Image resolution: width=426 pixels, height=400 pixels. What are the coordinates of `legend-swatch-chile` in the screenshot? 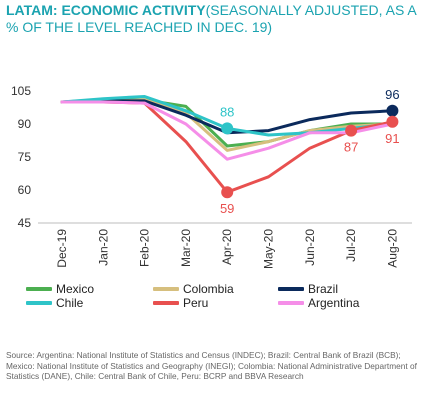 It's located at (39, 303).